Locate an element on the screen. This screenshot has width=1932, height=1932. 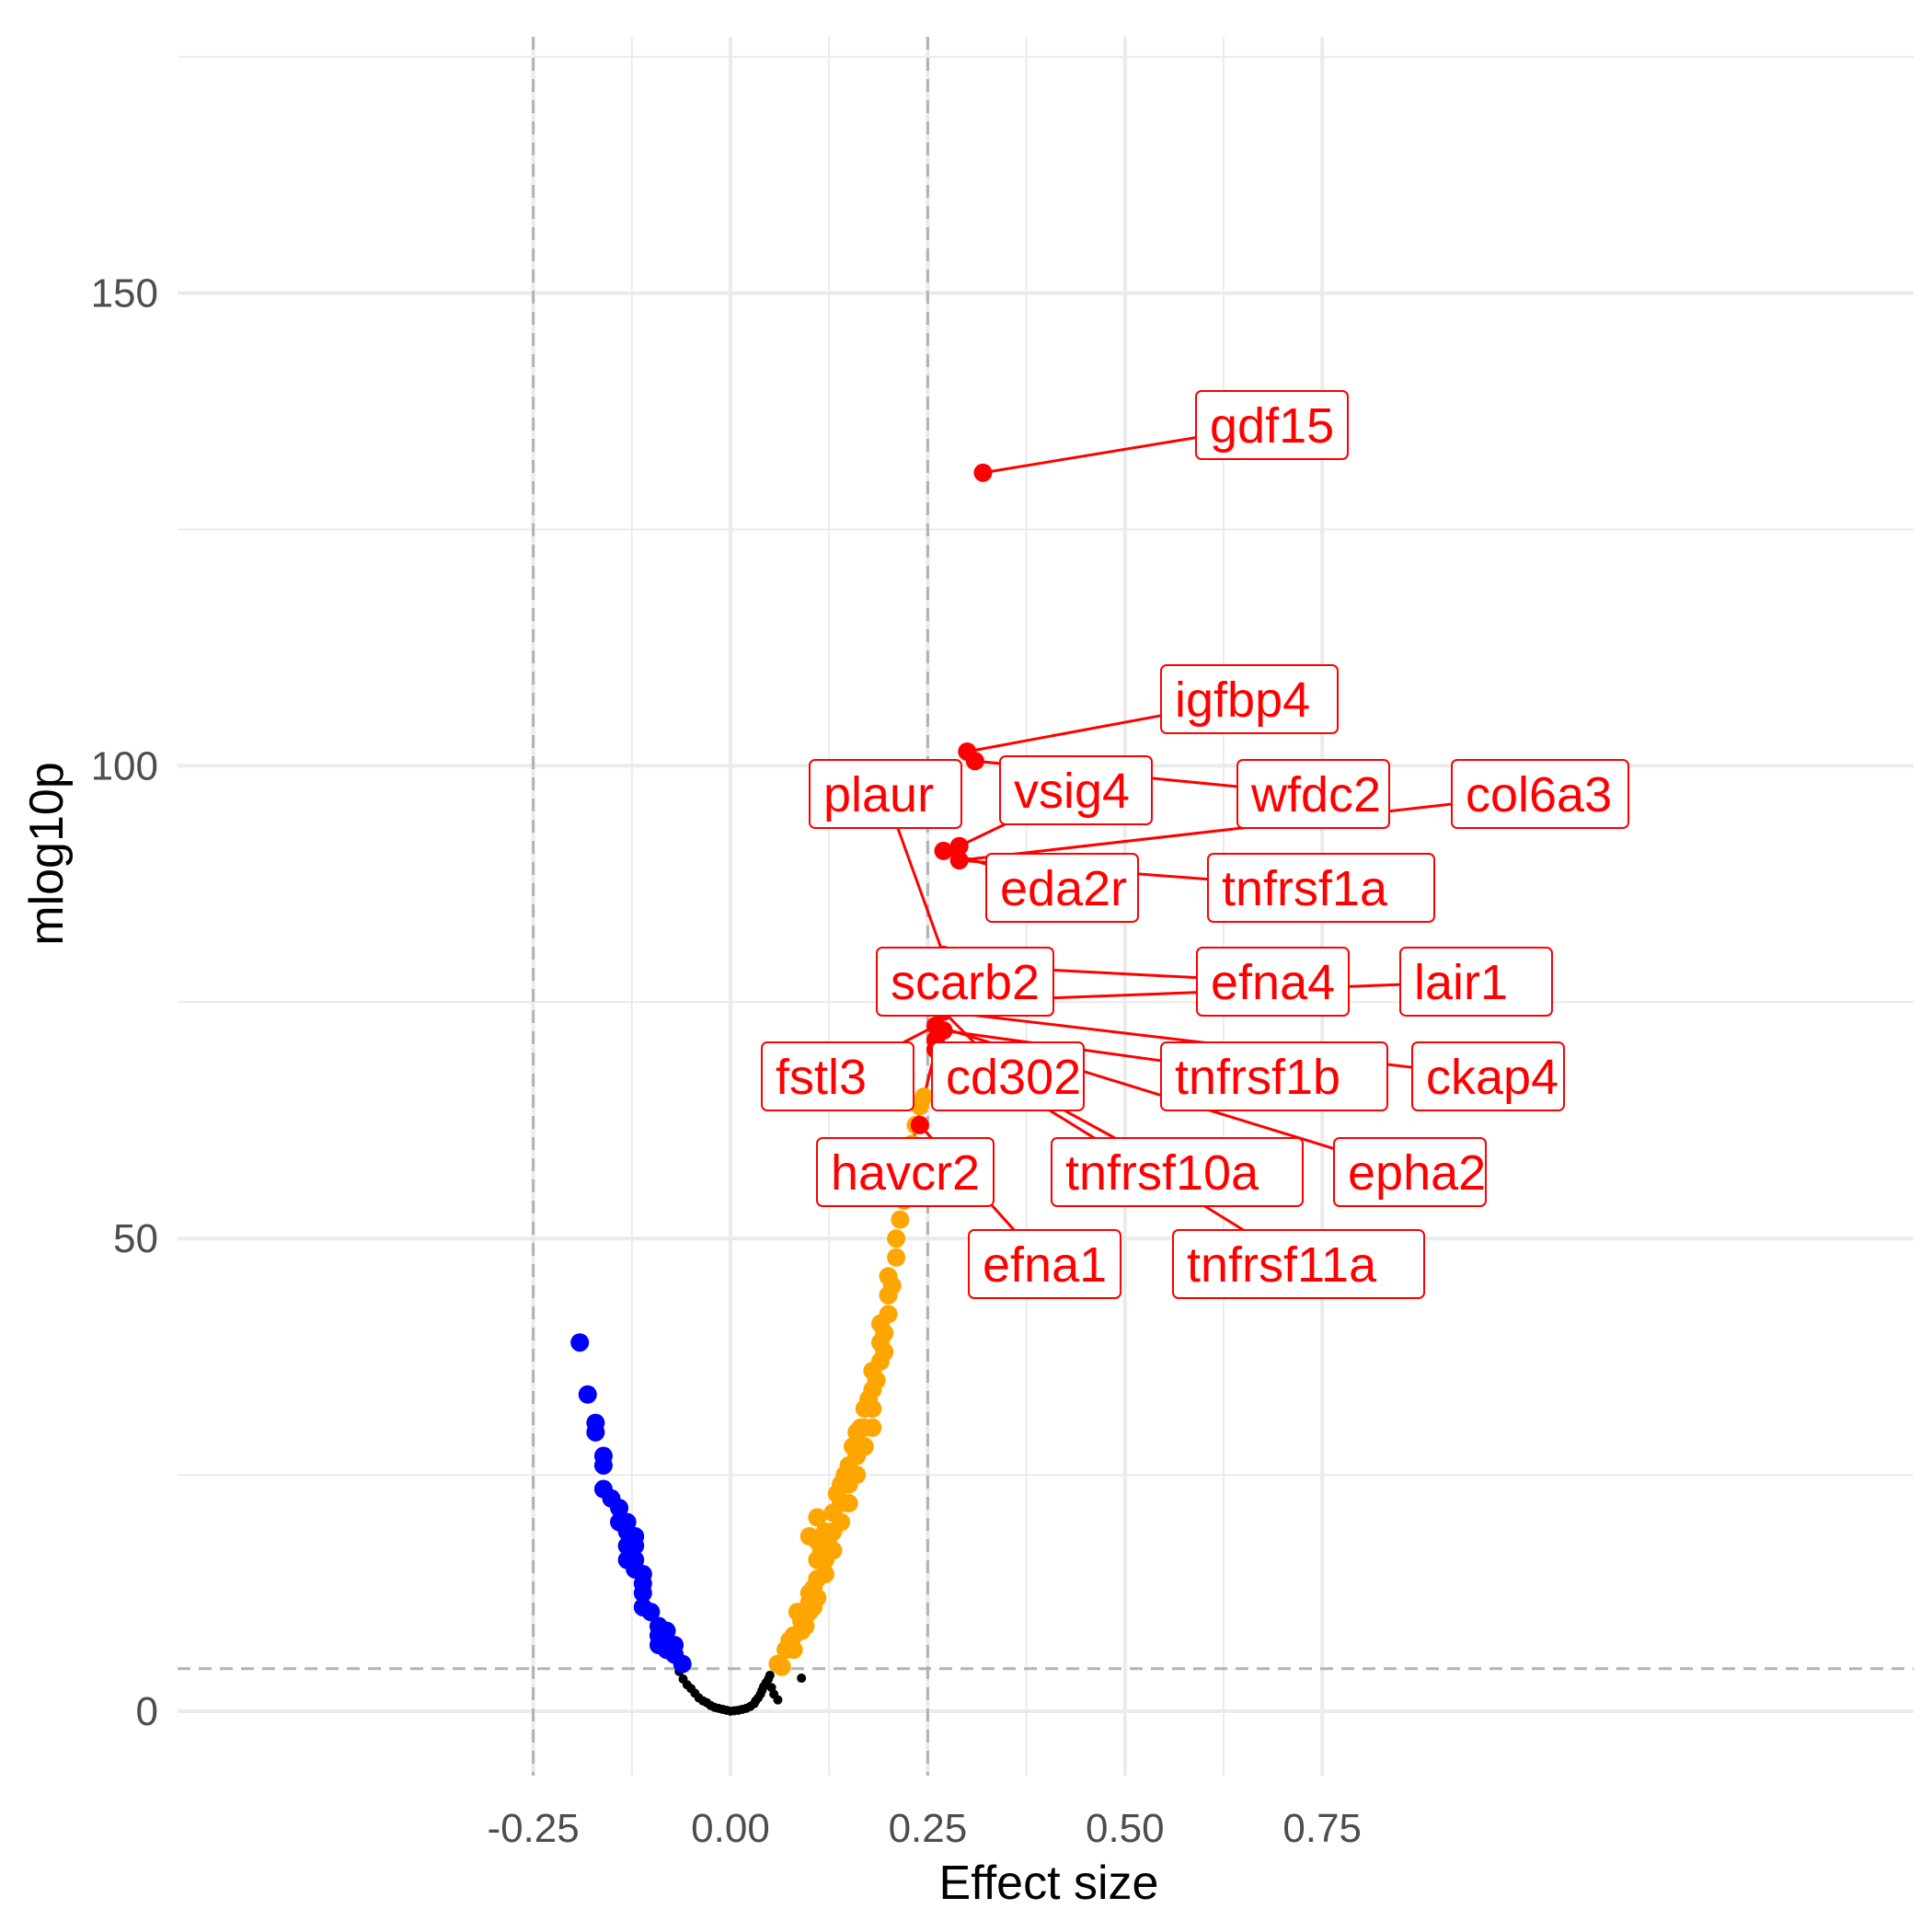
label-text: ckap4 is located at coordinates (1492, 1077).